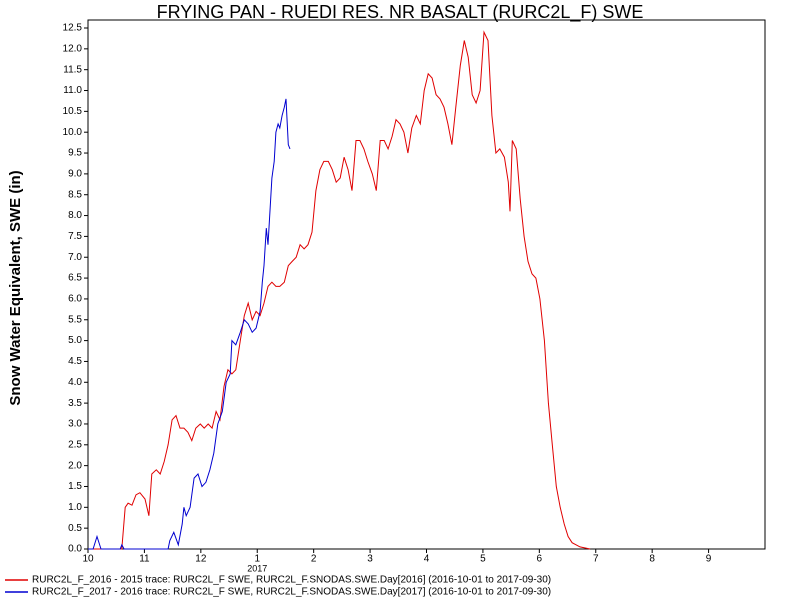  What do you see at coordinates (75, 153) in the screenshot?
I see `y-tick-label: 9.5` at bounding box center [75, 153].